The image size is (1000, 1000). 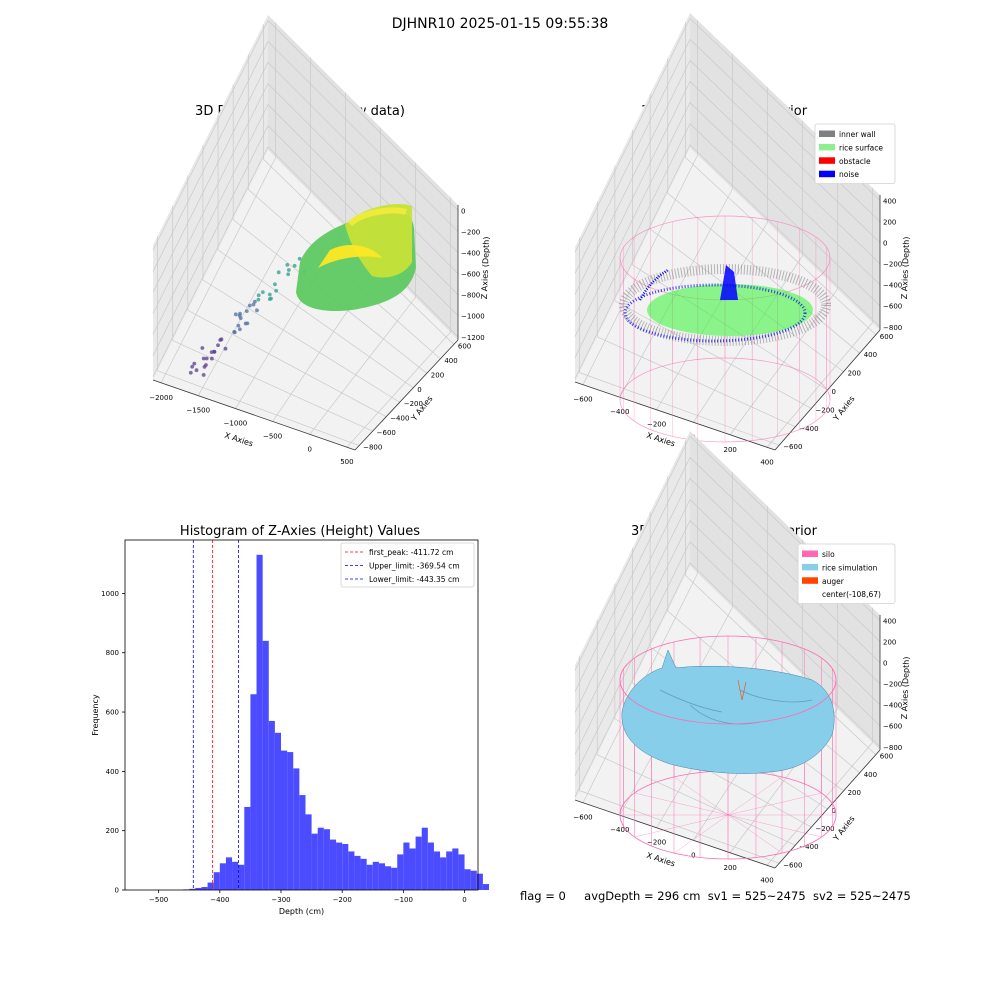 I want to click on plot4-x-tick-label: −400, so click(x=619, y=830).